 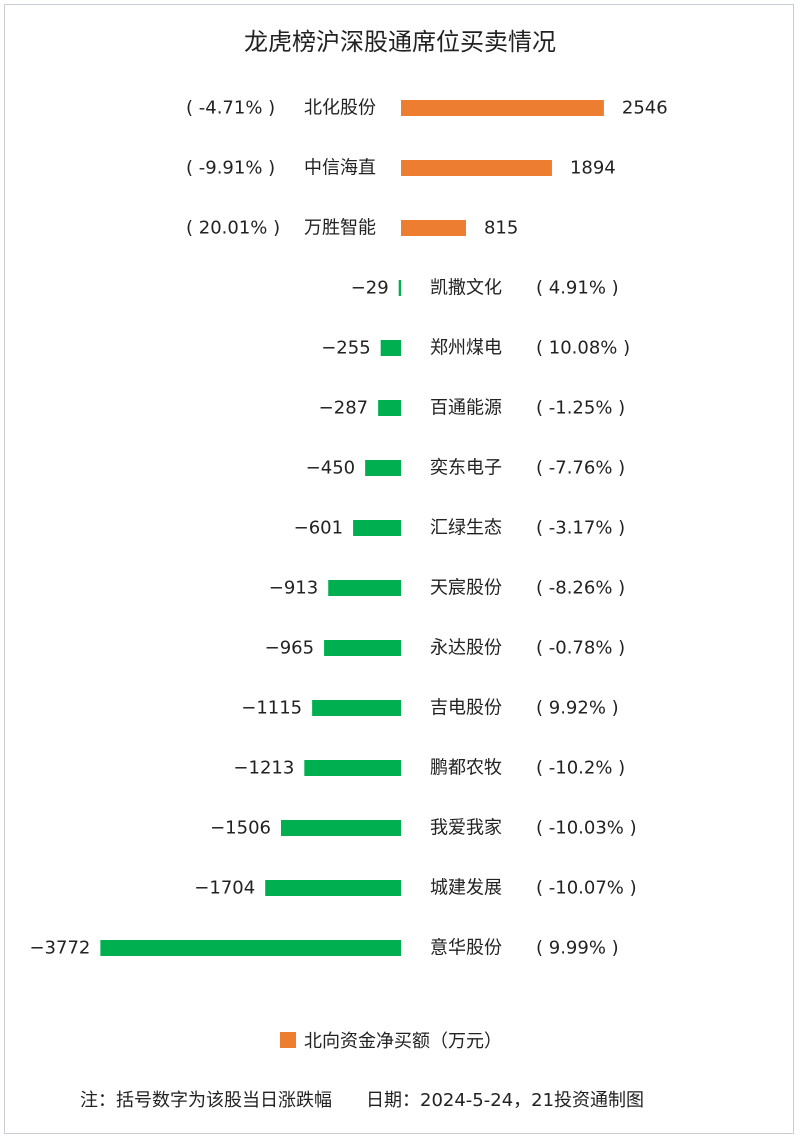 I want to click on category-label: 北化股份, so click(x=340, y=108).